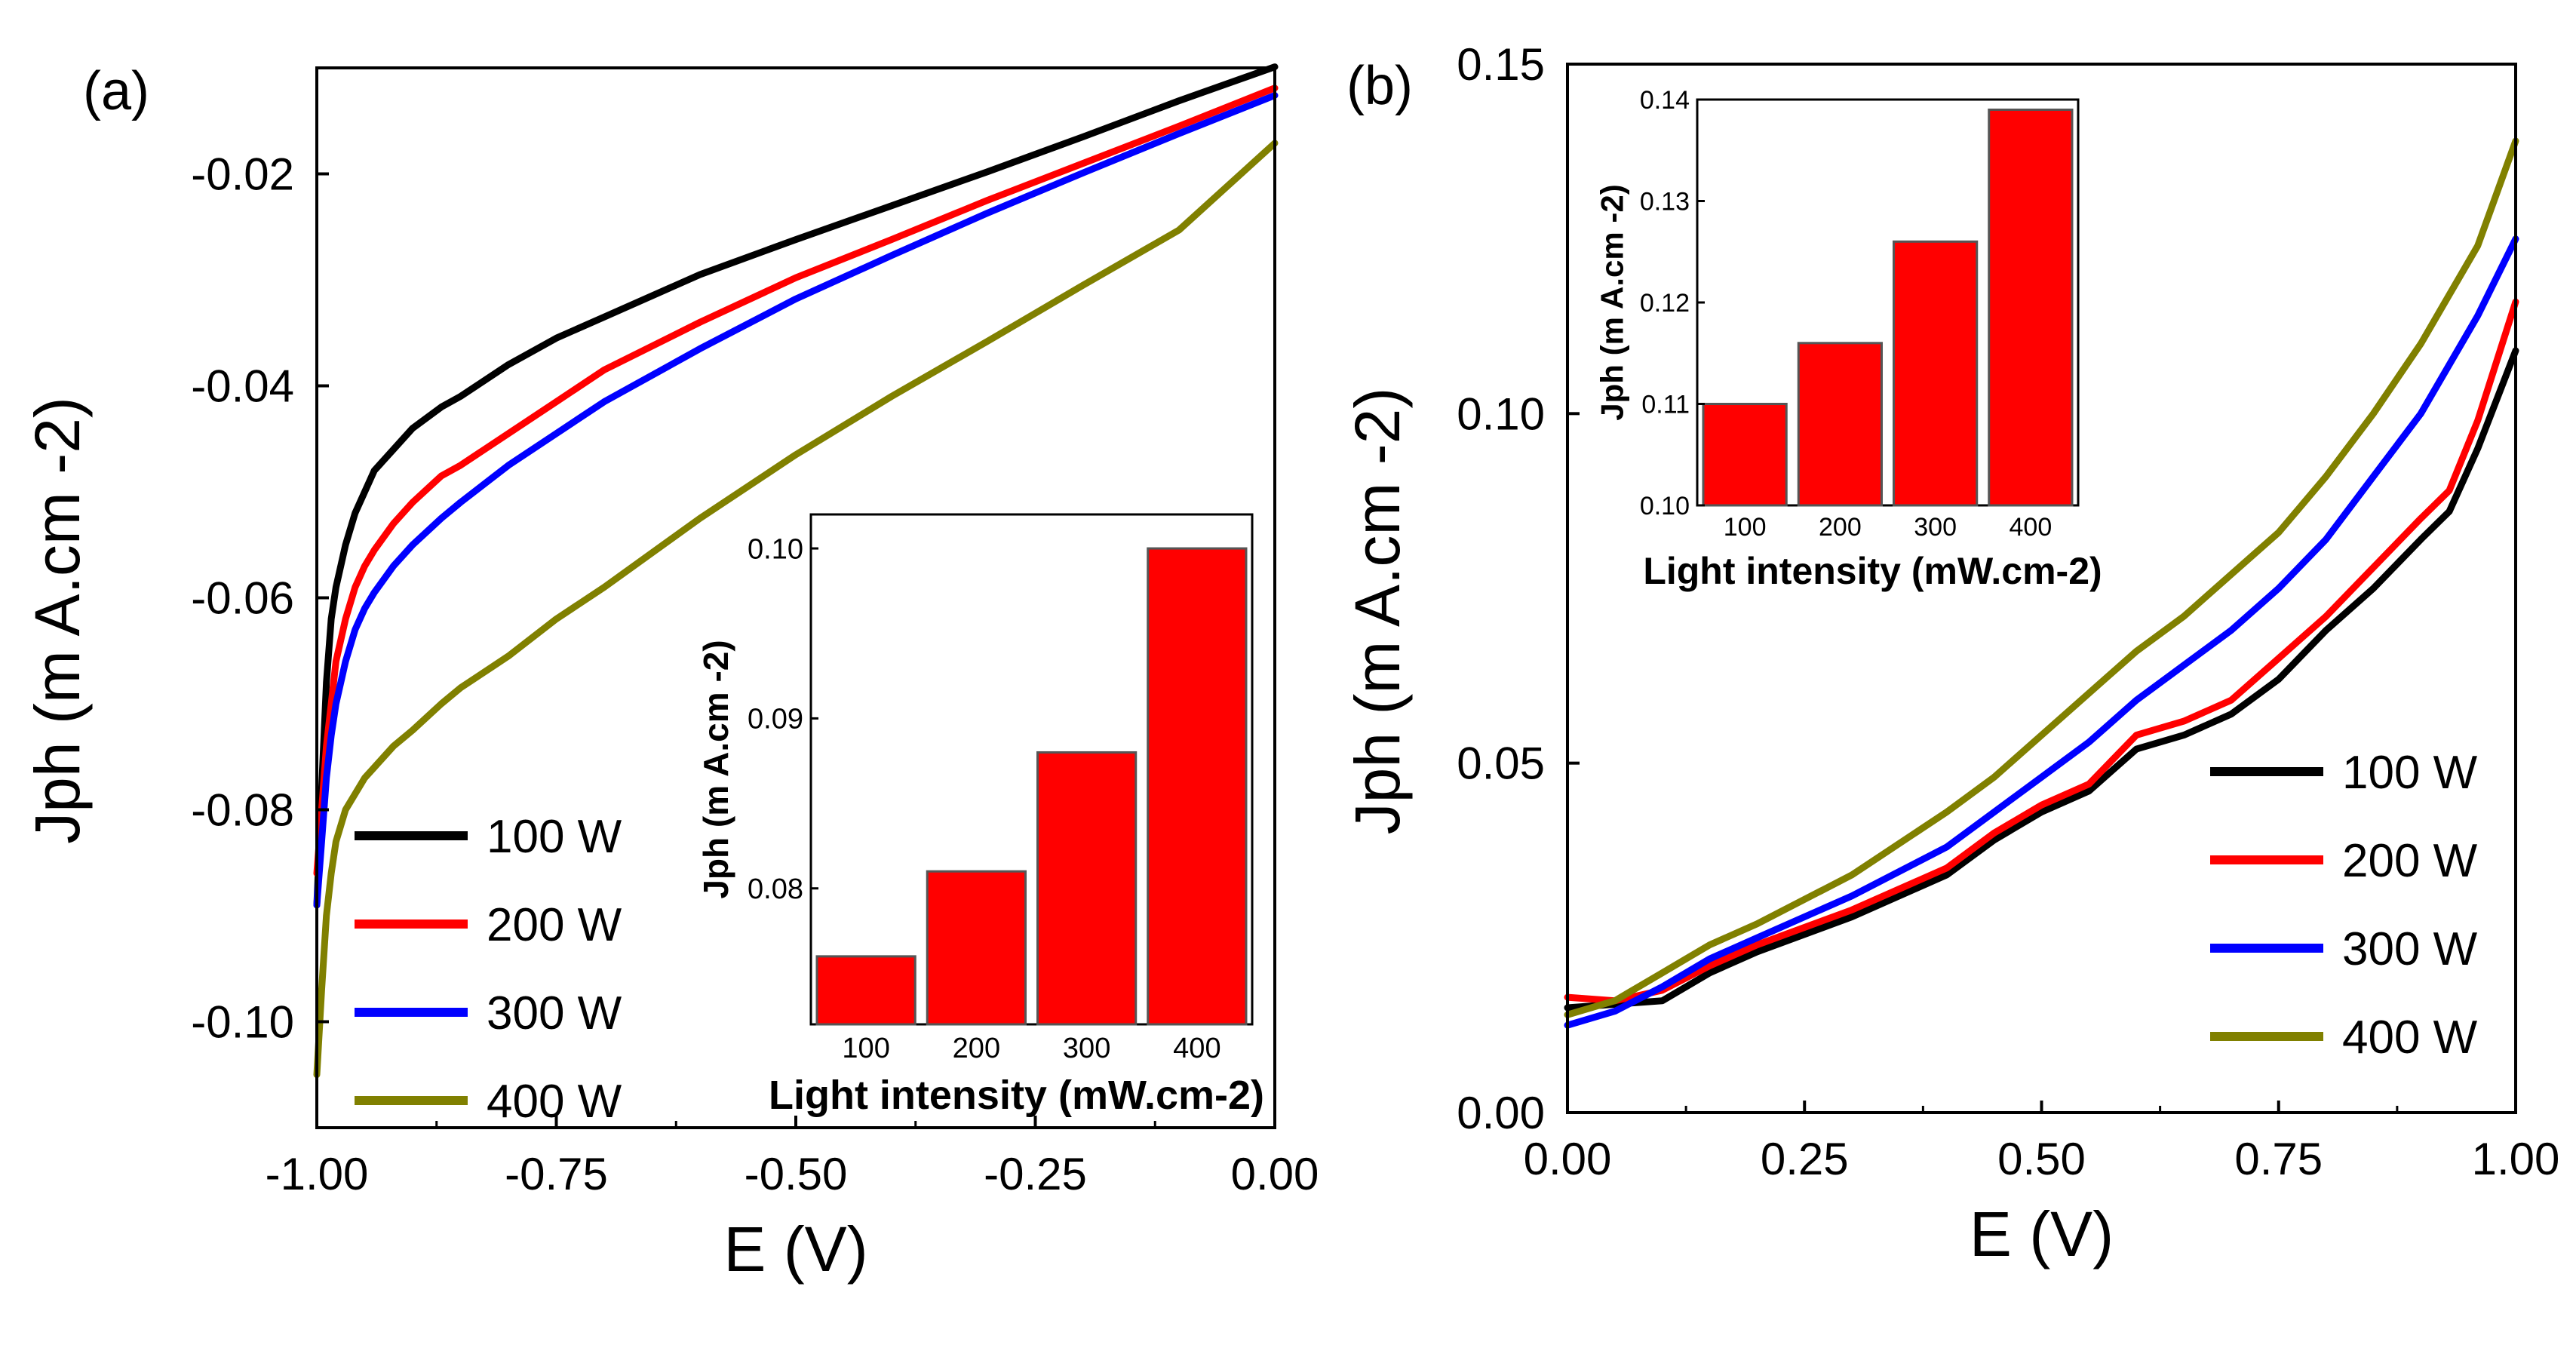  Describe the element at coordinates (1665, 404) in the screenshot. I see `panel-b-inset-ytick-label: 0.11` at that location.